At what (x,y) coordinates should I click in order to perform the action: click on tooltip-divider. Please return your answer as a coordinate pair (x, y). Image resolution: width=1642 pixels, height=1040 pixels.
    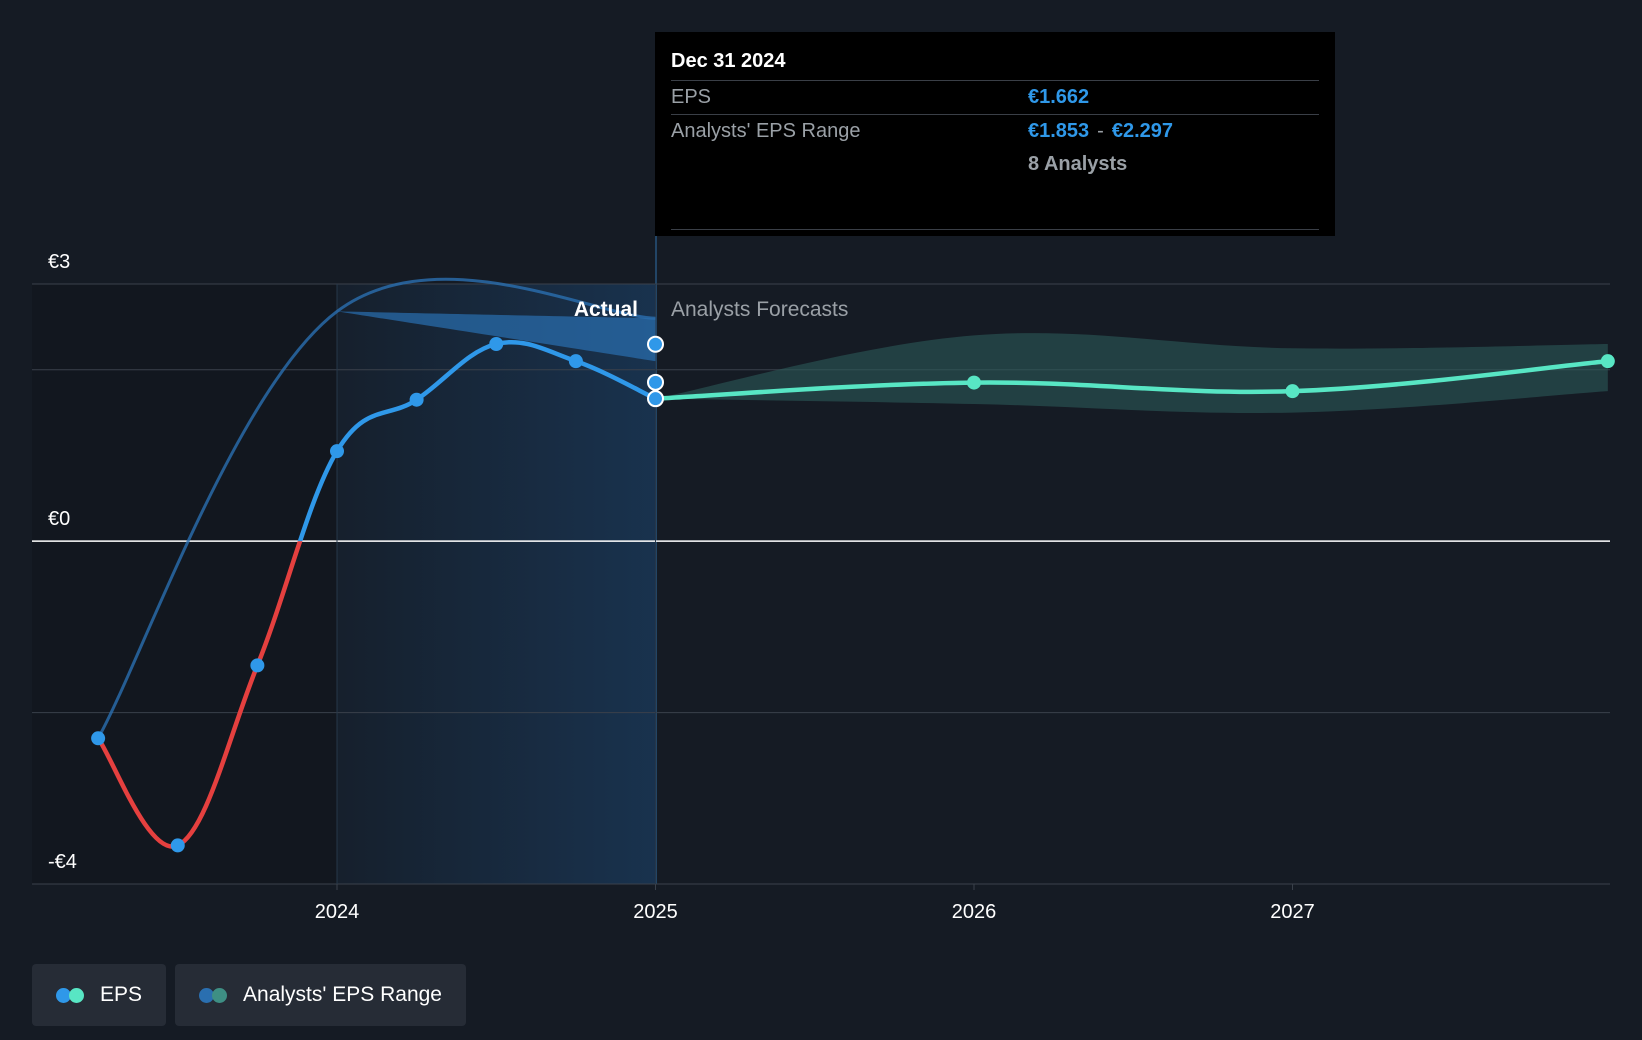
    Looking at the image, I should click on (995, 229).